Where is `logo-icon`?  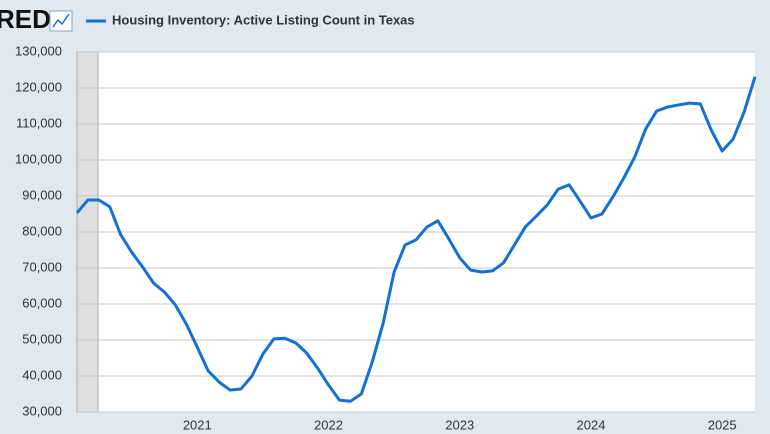
logo-icon is located at coordinates (61, 21).